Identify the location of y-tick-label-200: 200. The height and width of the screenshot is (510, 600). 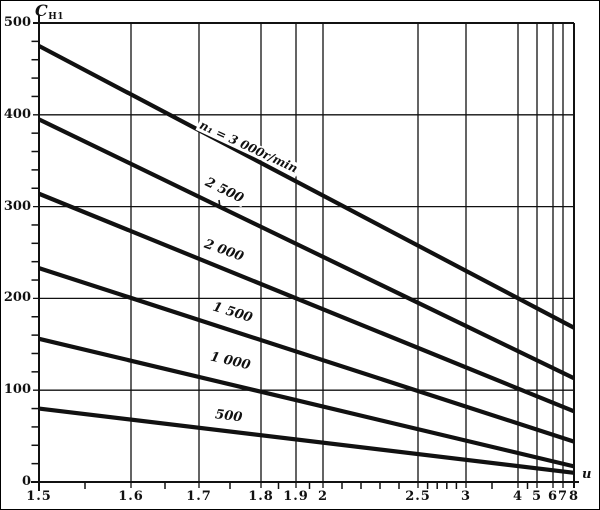
(17, 298).